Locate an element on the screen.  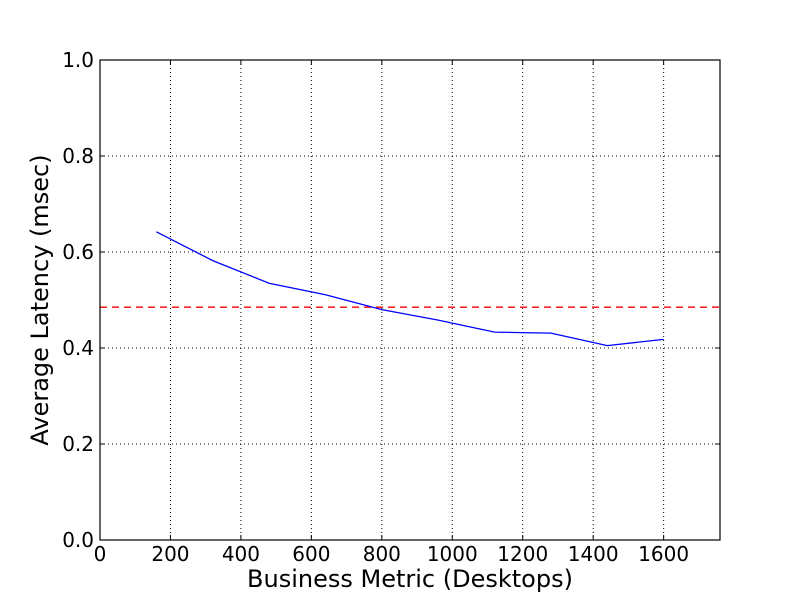
y-tick-label: 0.8 is located at coordinates (78, 156).